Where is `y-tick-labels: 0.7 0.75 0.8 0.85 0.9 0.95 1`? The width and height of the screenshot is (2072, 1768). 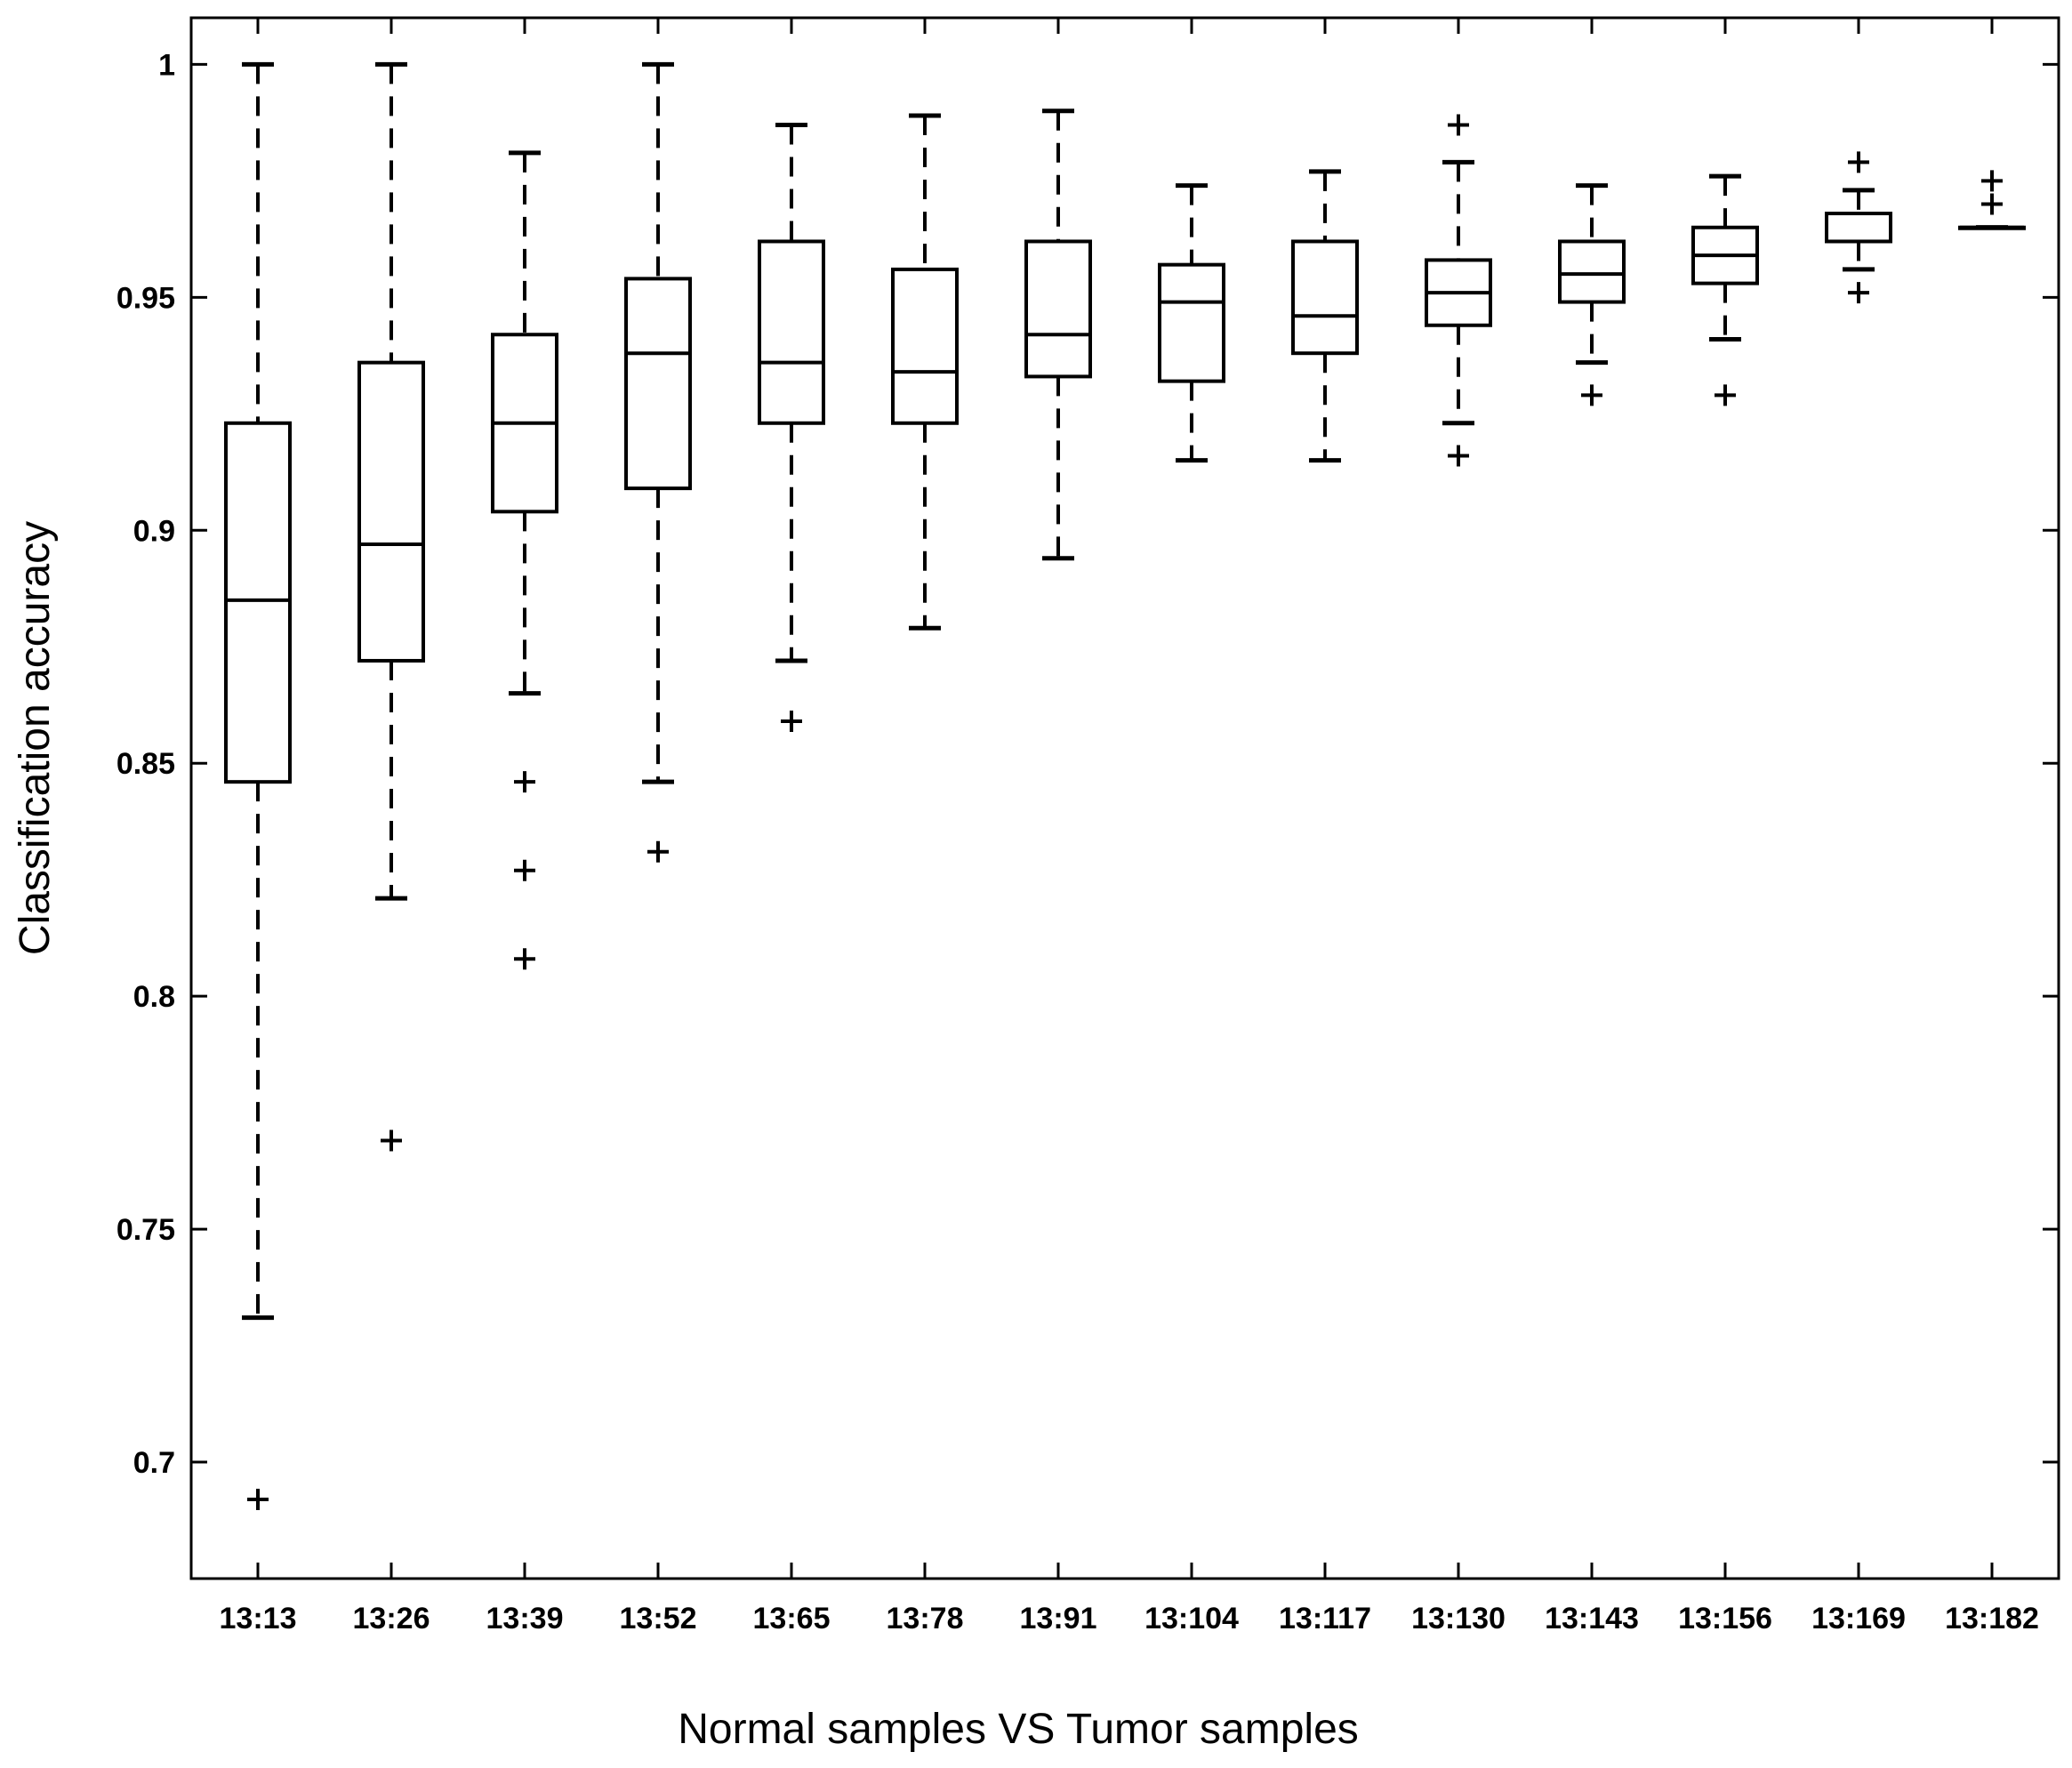
y-tick-labels: 0.7 0.75 0.8 0.85 0.9 0.95 1 is located at coordinates (145, 764).